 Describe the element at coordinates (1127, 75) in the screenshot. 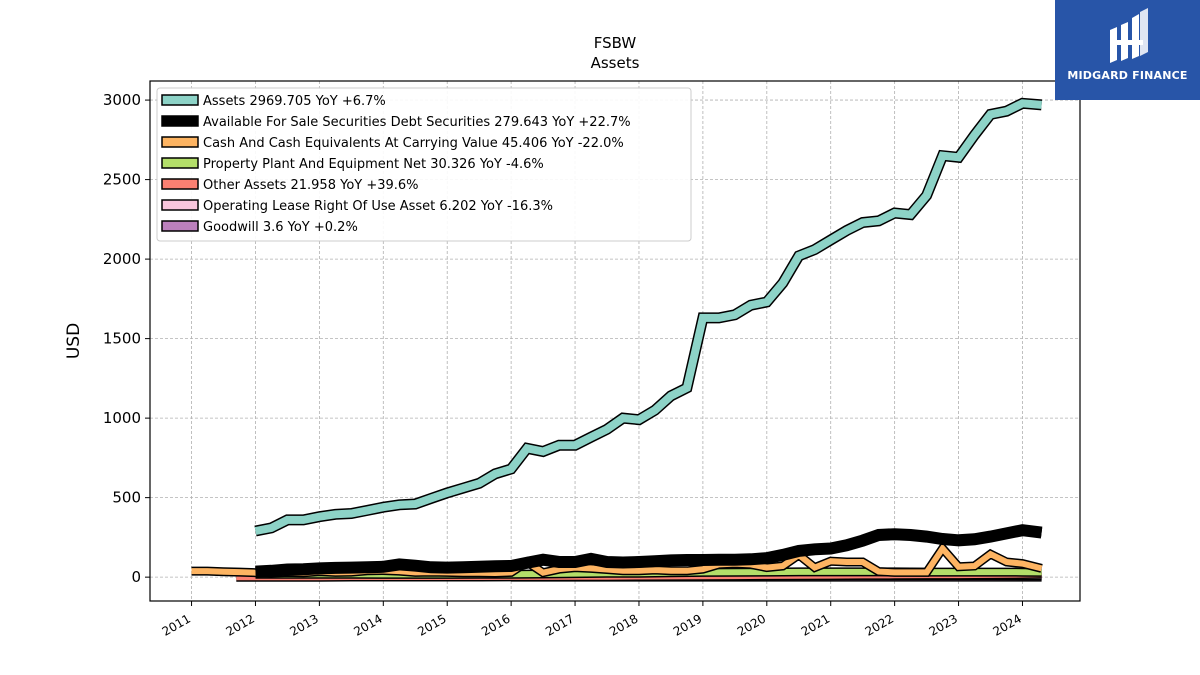

I see `logo-text: MIDGARD FINANCE` at that location.